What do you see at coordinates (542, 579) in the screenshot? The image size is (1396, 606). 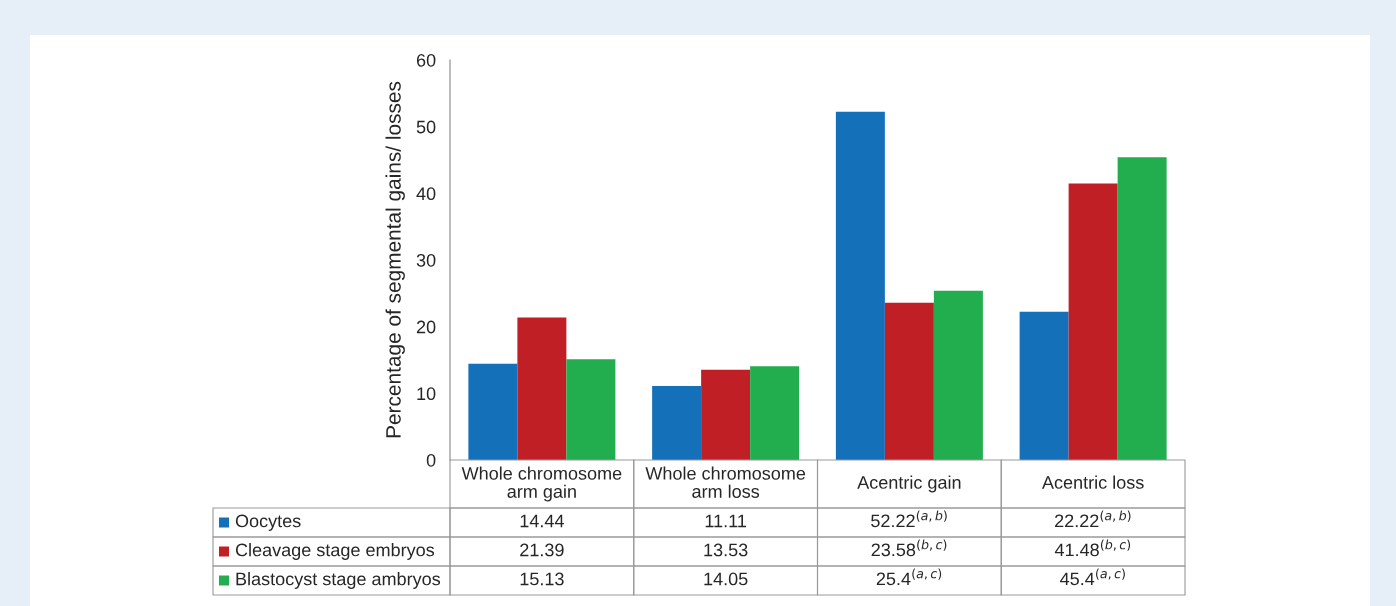 I see `data-label: 15.13` at bounding box center [542, 579].